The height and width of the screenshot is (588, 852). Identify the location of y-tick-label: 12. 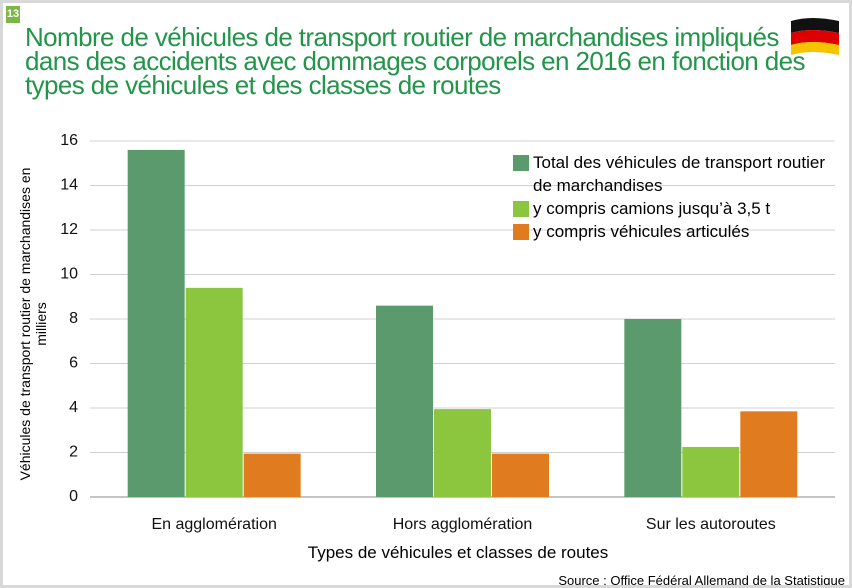
(69, 229).